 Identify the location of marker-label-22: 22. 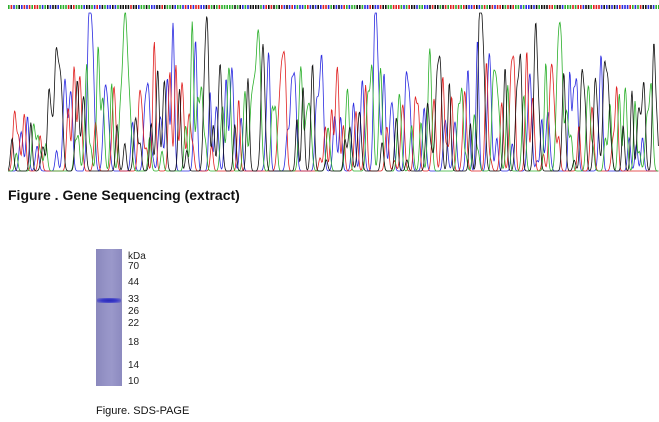
(134, 323).